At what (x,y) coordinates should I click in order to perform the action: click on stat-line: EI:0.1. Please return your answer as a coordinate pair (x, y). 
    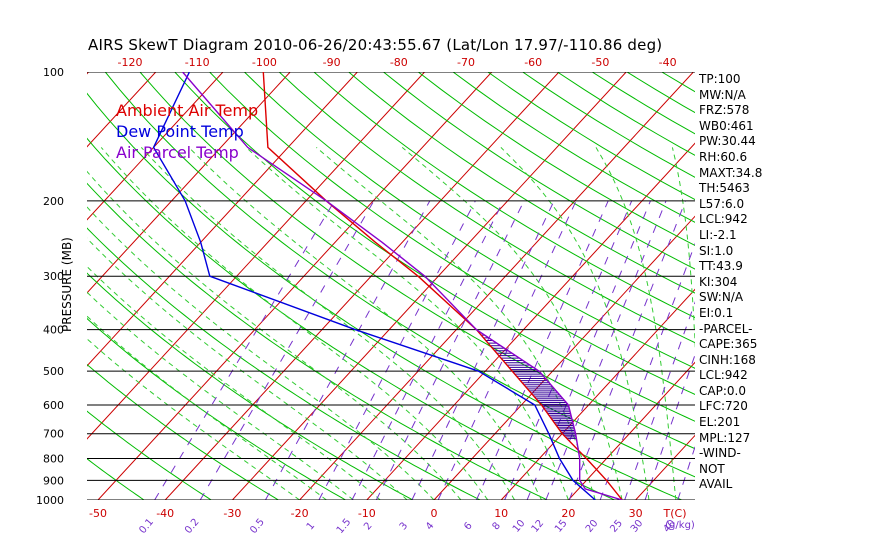
    Looking at the image, I should click on (716, 312).